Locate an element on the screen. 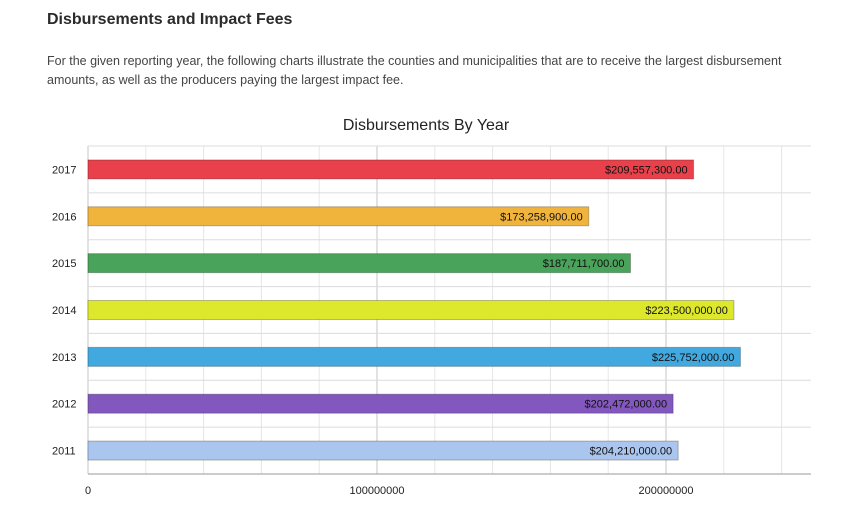  section-heading: Disbursements and Impact Fees is located at coordinates (170, 19).